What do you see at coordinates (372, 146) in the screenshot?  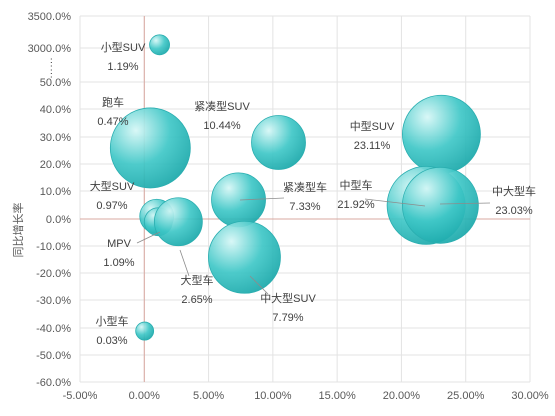 I see `bubble-label-share: 23.11%` at bounding box center [372, 146].